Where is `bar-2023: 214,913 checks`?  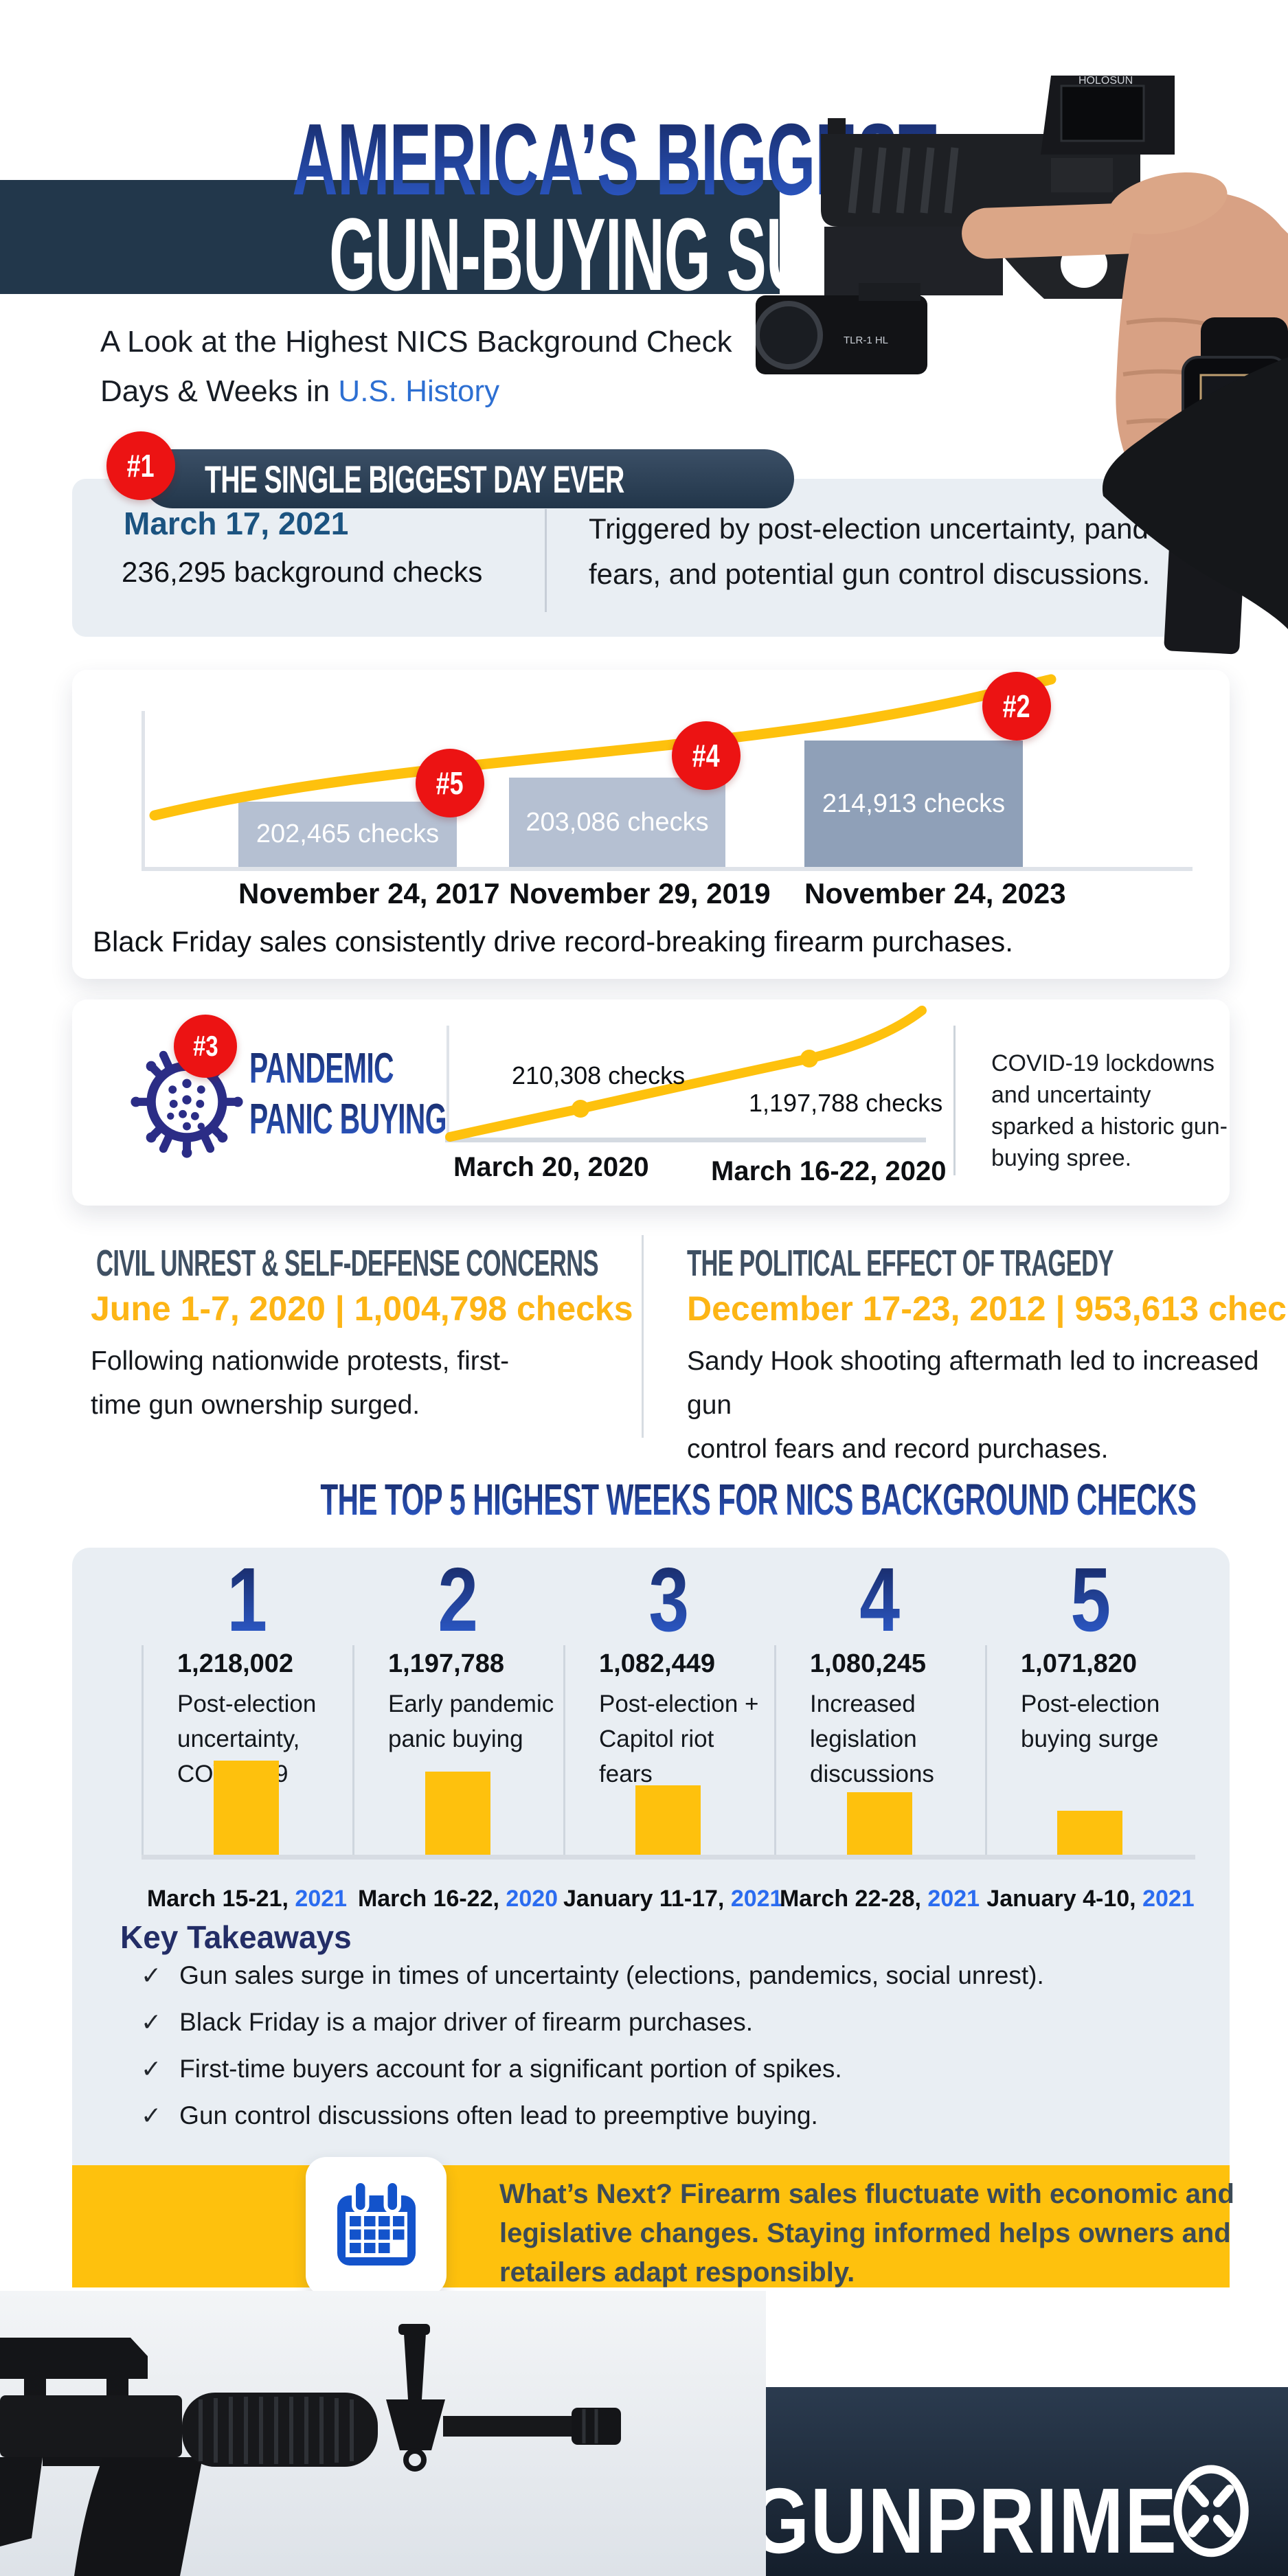
bar-2023: 214,913 checks is located at coordinates (913, 804).